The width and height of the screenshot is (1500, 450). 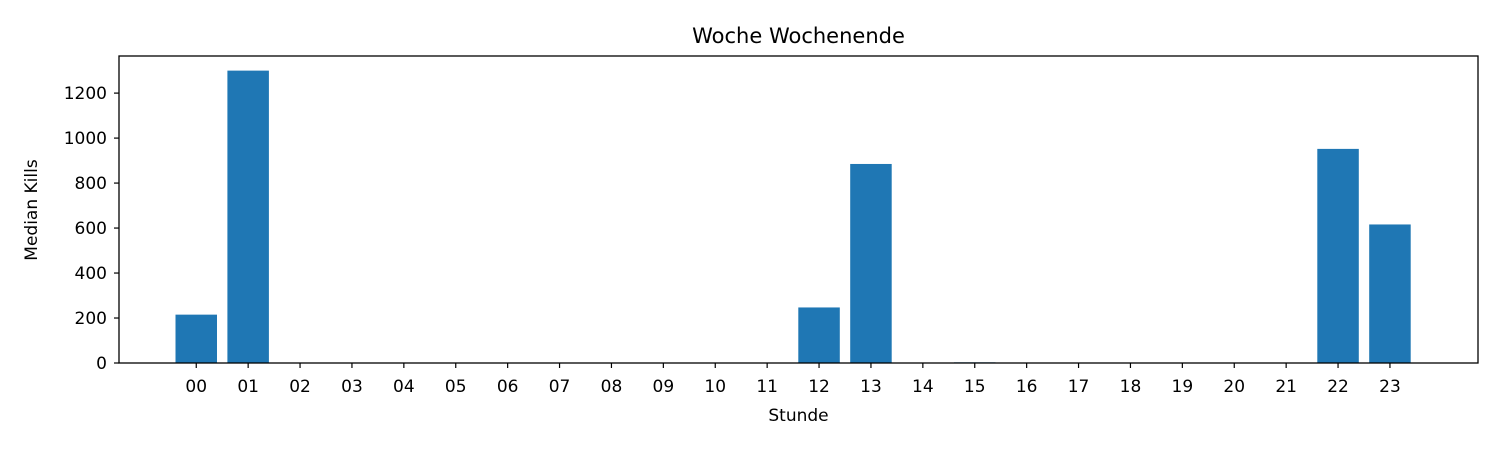 I want to click on y-tick-label: 800, so click(x=91, y=184).